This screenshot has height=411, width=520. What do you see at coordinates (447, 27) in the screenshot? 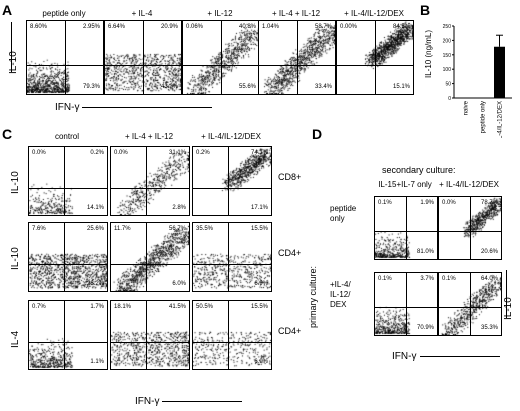
I see `panel-b-ytick-label: 250` at bounding box center [447, 27].